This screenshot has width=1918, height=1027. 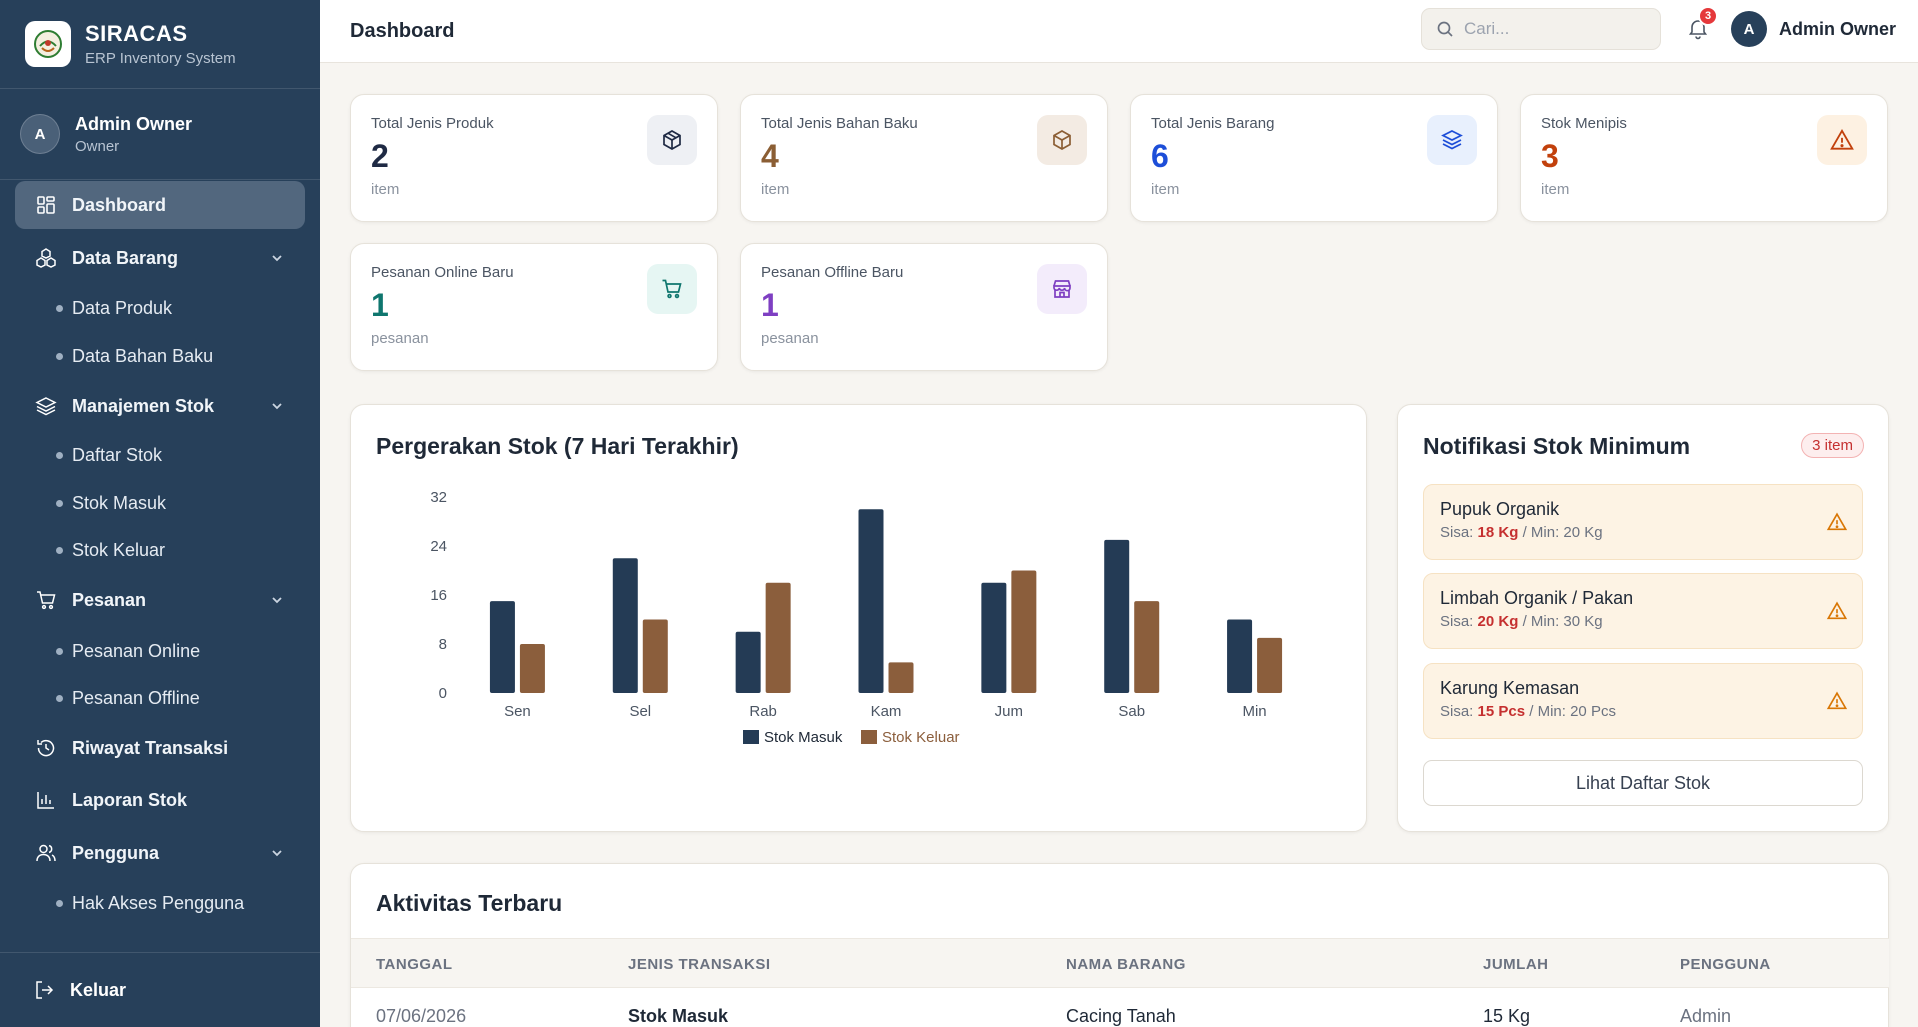 I want to click on column-header-pengguna: PENGGUNA, so click(x=1725, y=964).